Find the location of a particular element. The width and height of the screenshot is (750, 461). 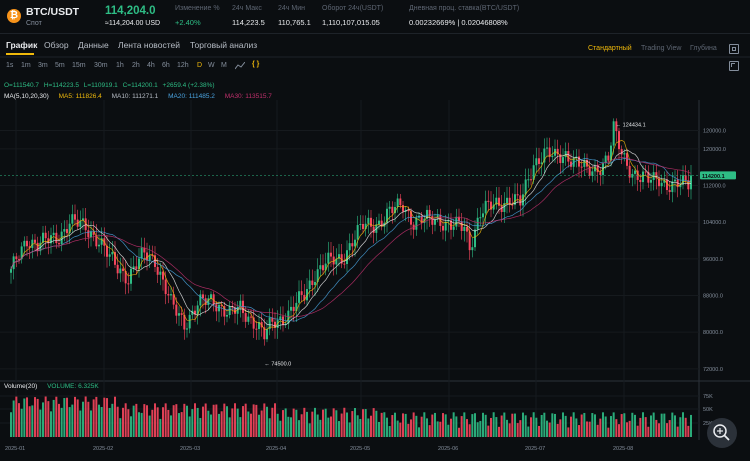

interval-4h: 4h is located at coordinates (151, 65).